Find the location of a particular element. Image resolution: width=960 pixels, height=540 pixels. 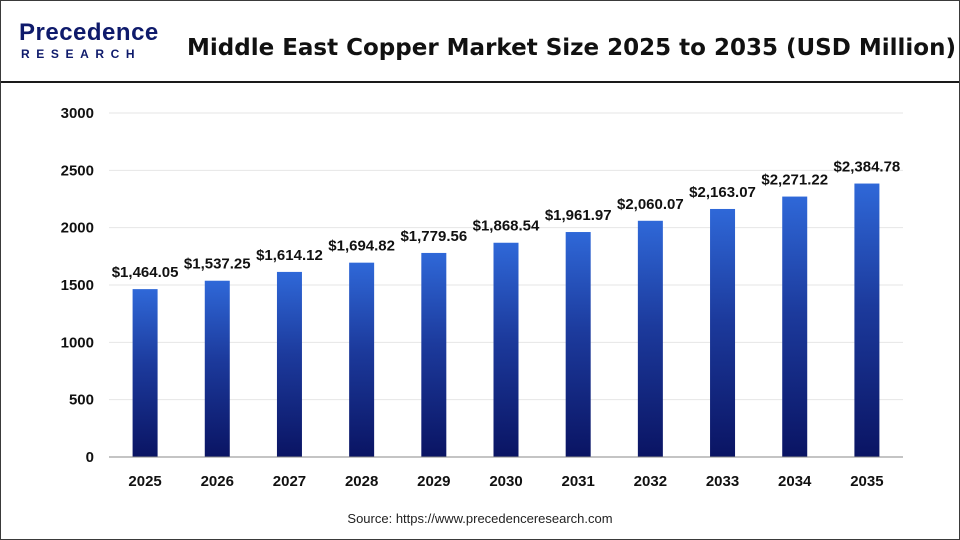

y-axis-ticks: 0 500 1000 1500 2000 2500 3000 is located at coordinates (77, 285).